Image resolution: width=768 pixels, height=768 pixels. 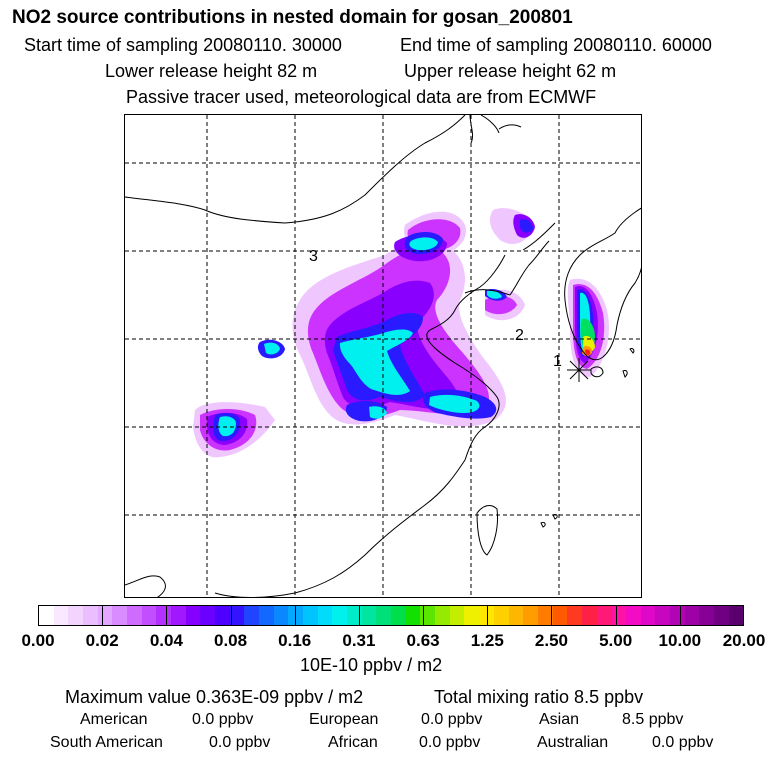 I want to click on colorbar-tick-label: 0.04, so click(x=166, y=640).